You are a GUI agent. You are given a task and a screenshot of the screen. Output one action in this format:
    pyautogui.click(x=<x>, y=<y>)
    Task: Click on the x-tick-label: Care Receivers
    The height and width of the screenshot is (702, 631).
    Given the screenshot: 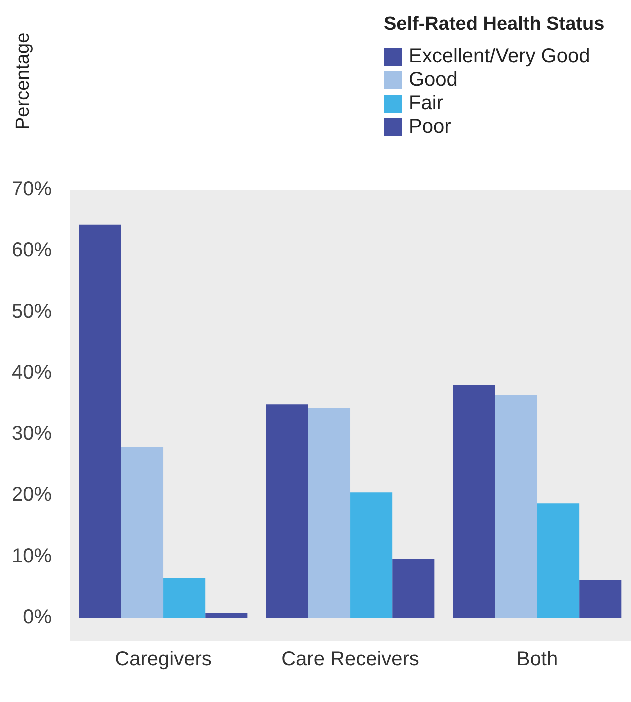 What is the action you would take?
    pyautogui.click(x=351, y=659)
    